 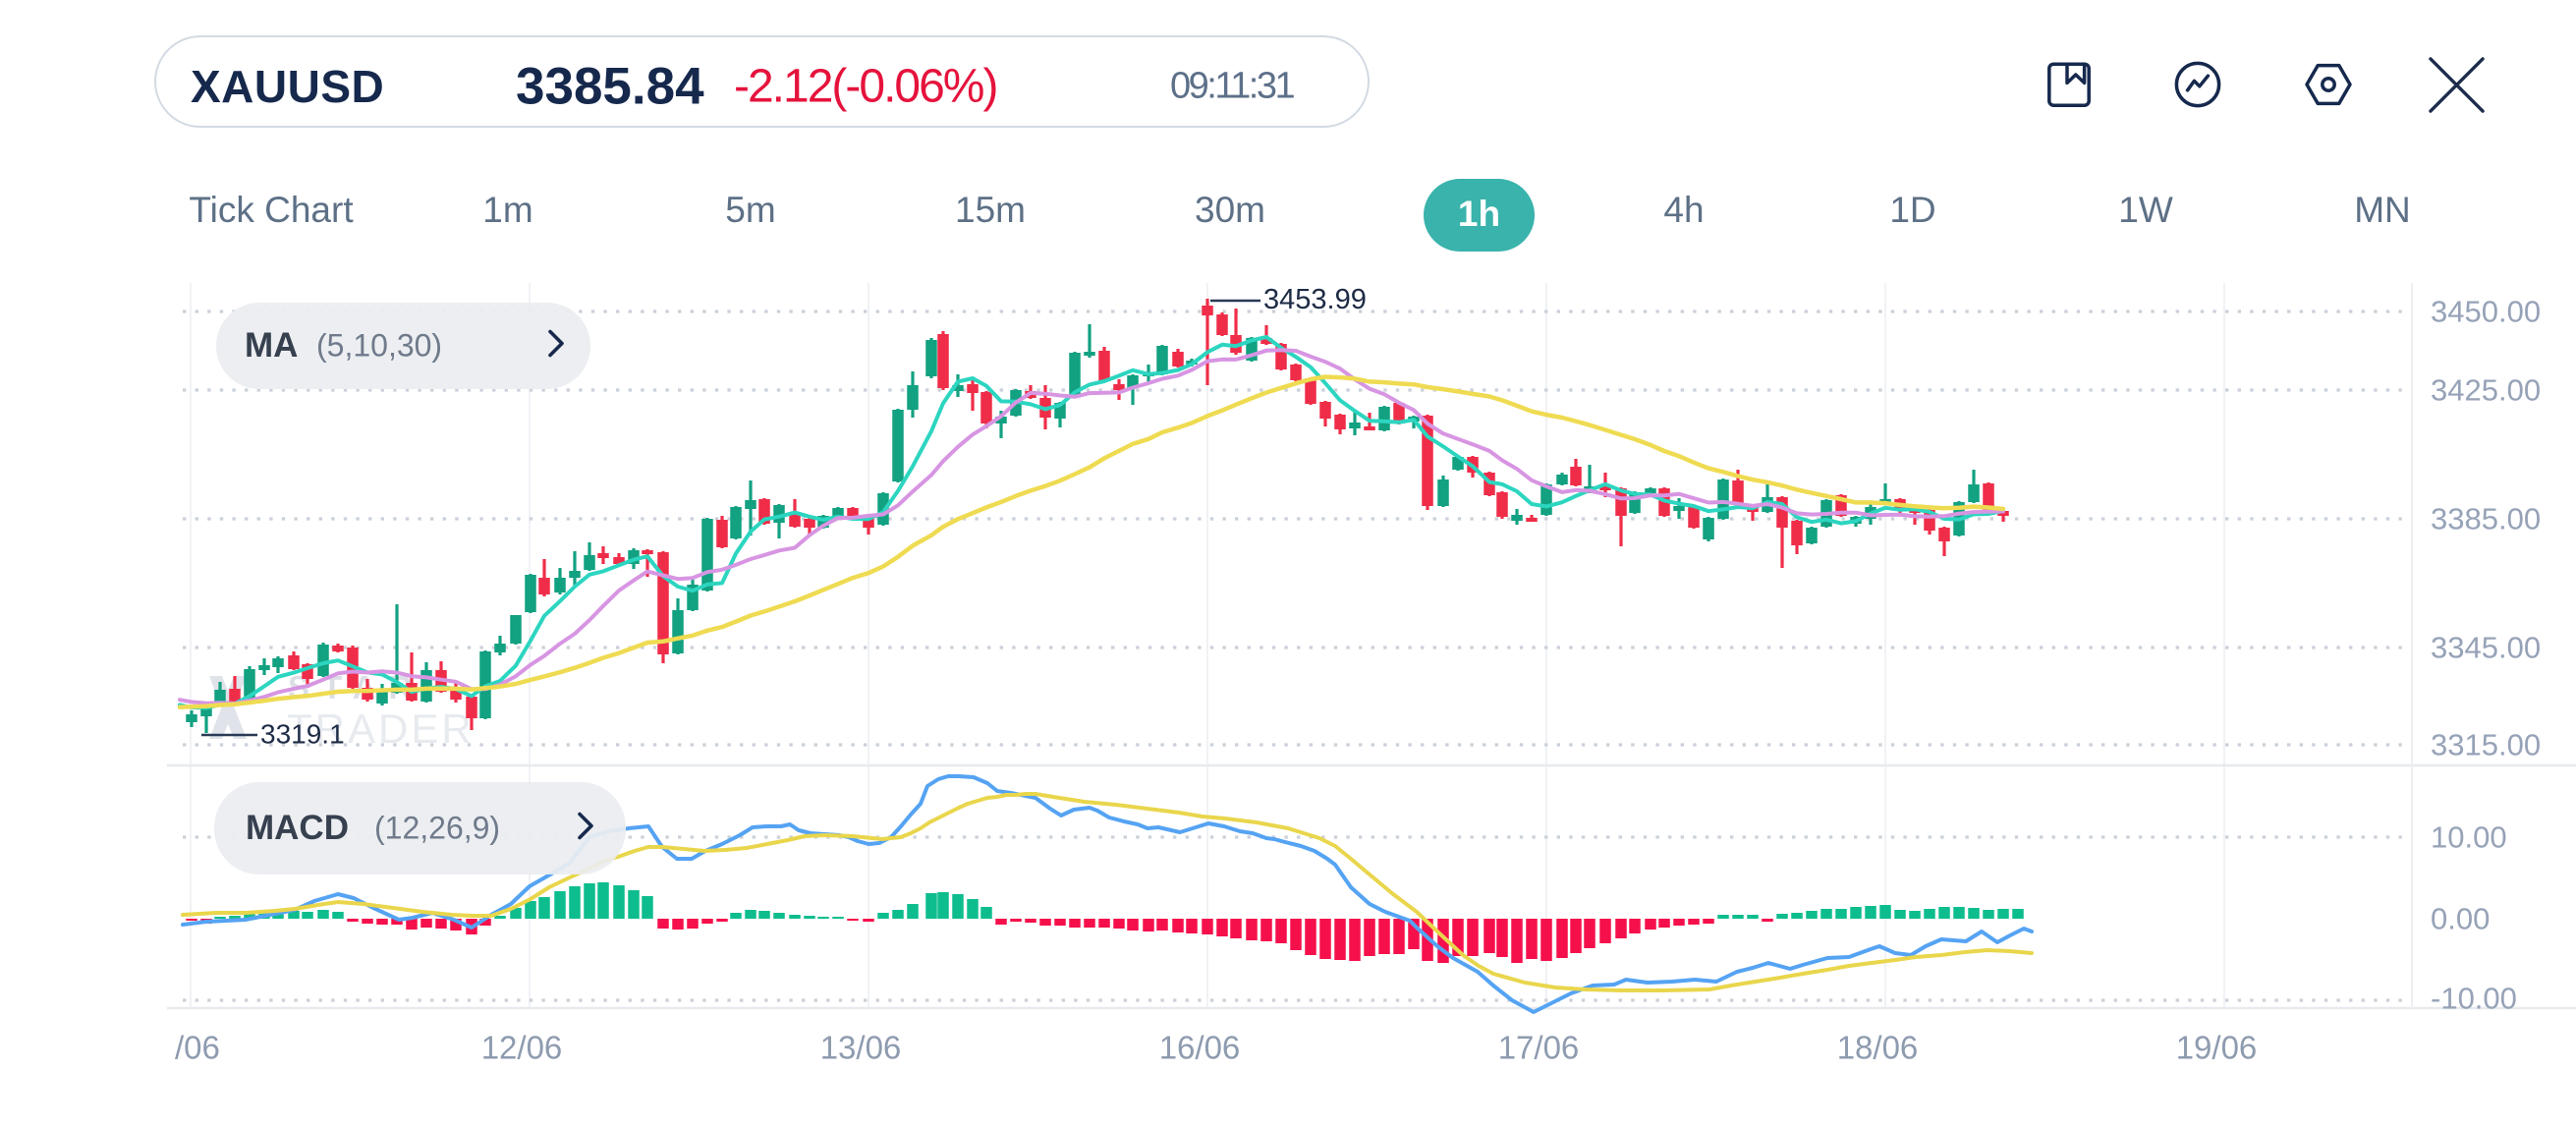 What do you see at coordinates (197, 1048) in the screenshot?
I see `svg-text: /06` at bounding box center [197, 1048].